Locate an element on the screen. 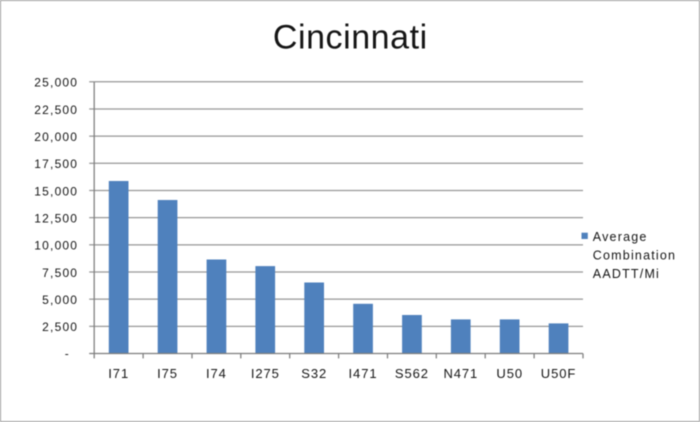 The width and height of the screenshot is (700, 422). svg-text: N471 is located at coordinates (460, 373).